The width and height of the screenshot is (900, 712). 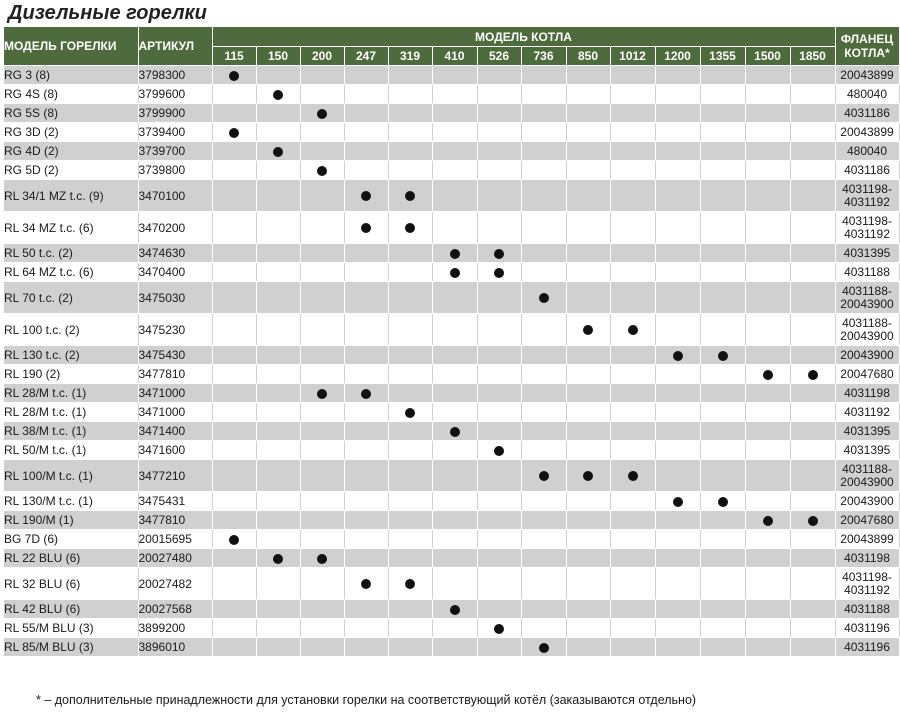 What do you see at coordinates (71, 329) in the screenshot?
I see `burner-model: RL 100 t.c. (2)` at bounding box center [71, 329].